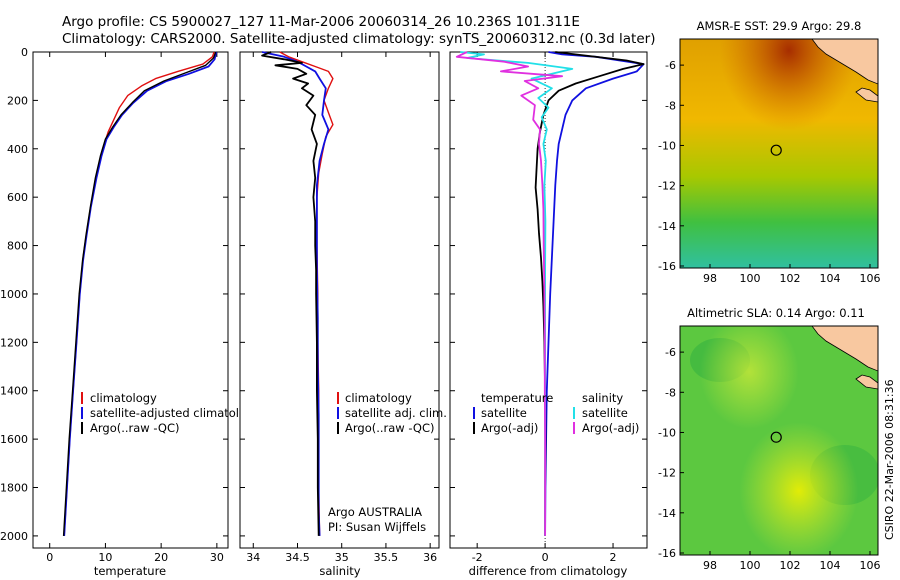 The image size is (900, 580). Describe the element at coordinates (776, 150) in the screenshot. I see `sst-argo-location-marker` at that location.